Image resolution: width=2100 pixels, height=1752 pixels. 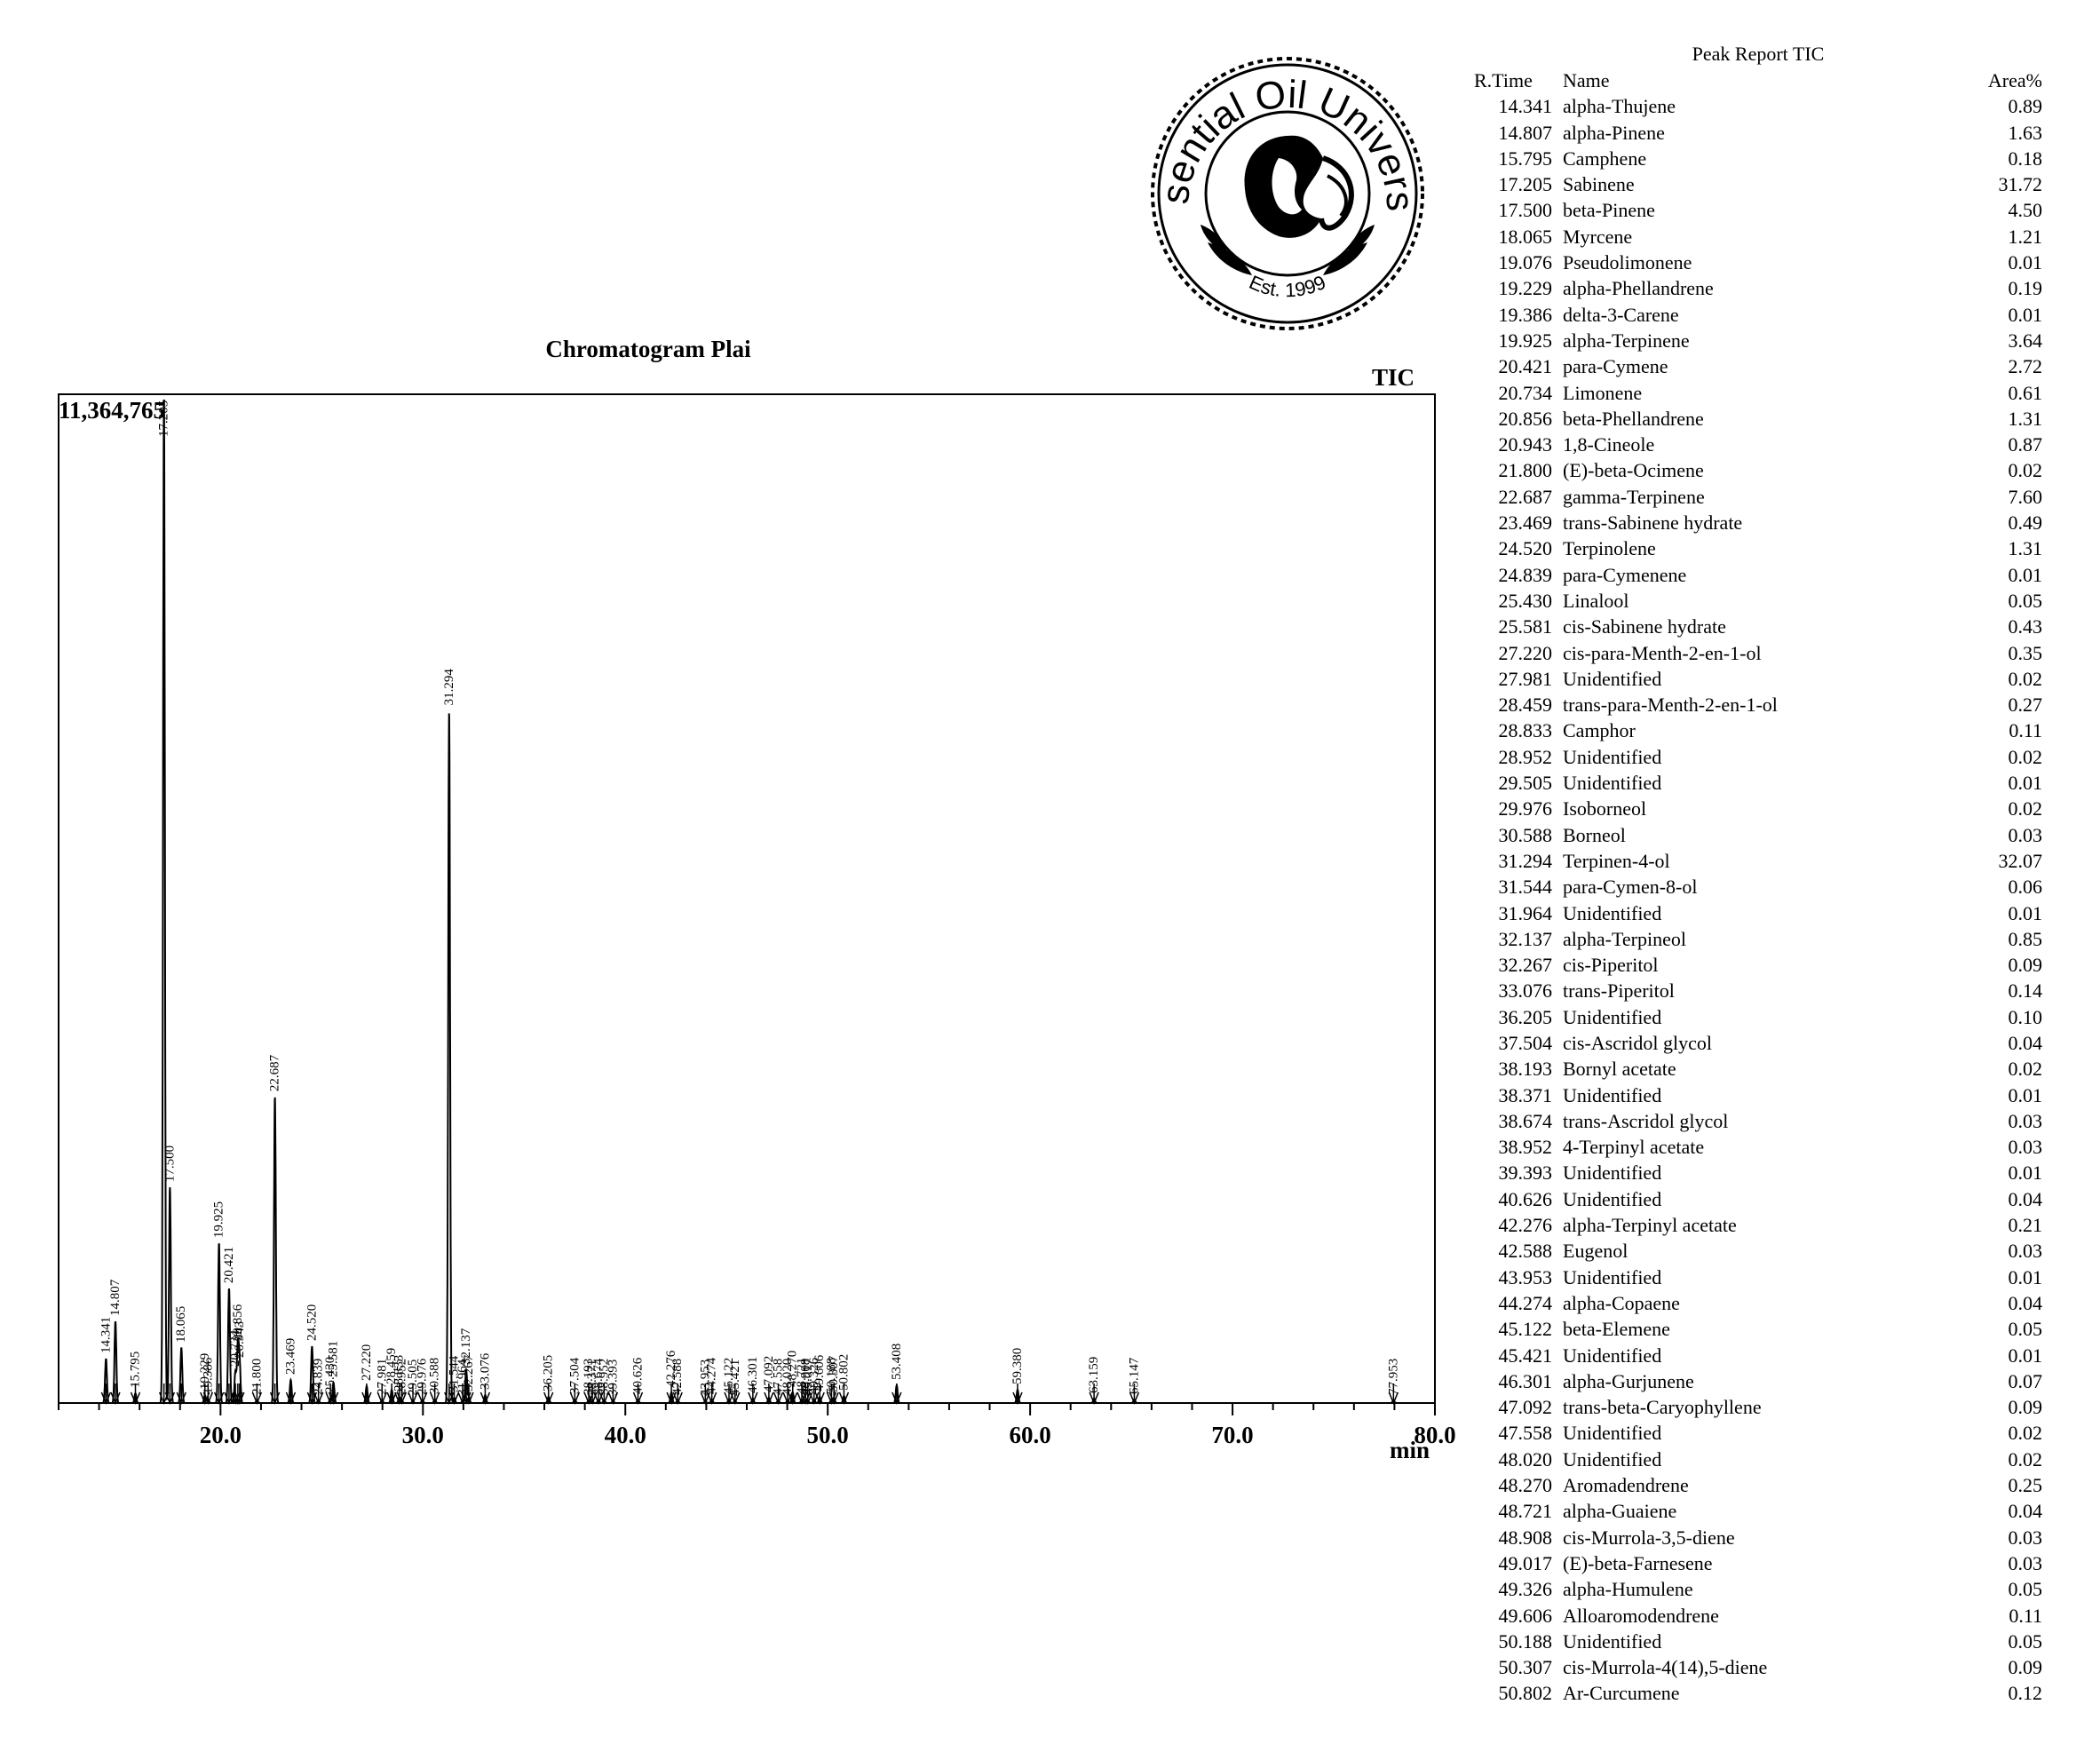 What do you see at coordinates (638, 1376) in the screenshot?
I see `peak-label: 40.626` at bounding box center [638, 1376].